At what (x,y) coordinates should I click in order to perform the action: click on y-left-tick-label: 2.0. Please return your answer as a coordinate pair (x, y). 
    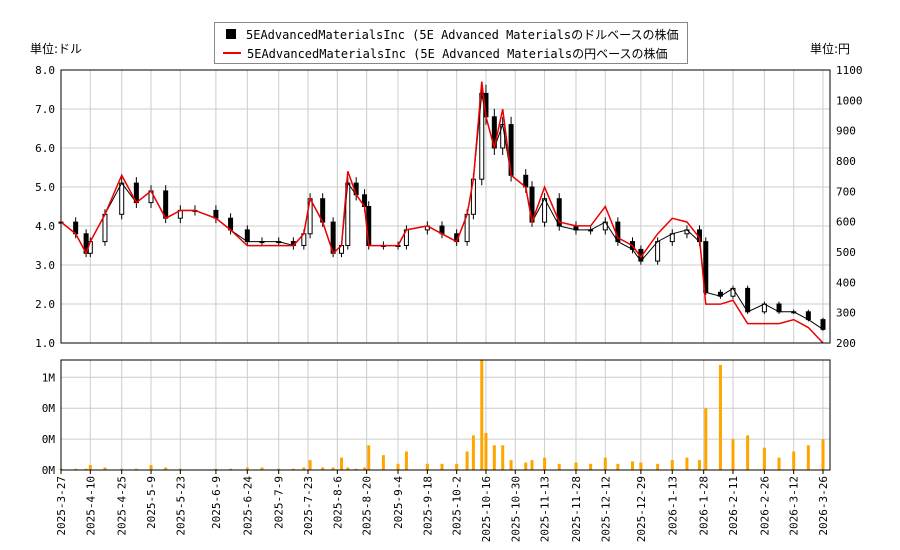
    Looking at the image, I should click on (45, 304).